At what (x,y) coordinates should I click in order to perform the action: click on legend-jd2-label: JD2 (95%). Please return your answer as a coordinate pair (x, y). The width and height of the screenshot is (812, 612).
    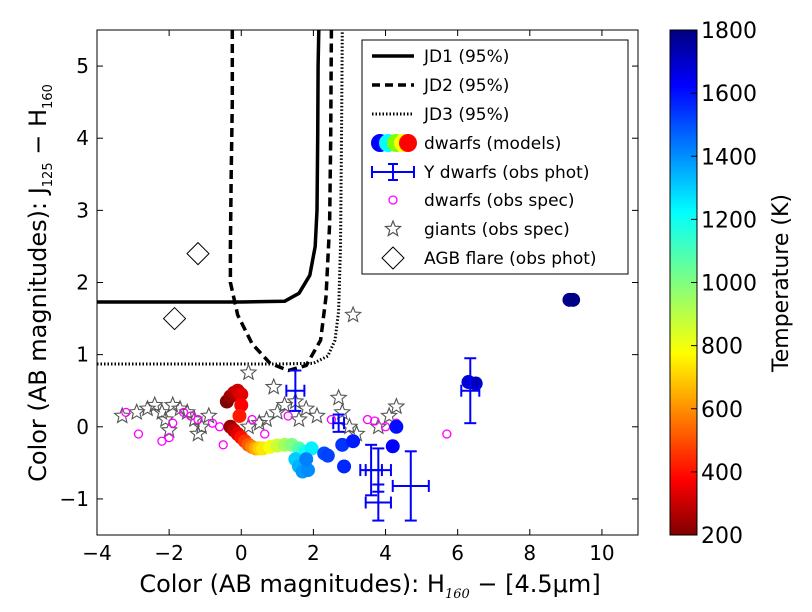
    Looking at the image, I should click on (466, 86).